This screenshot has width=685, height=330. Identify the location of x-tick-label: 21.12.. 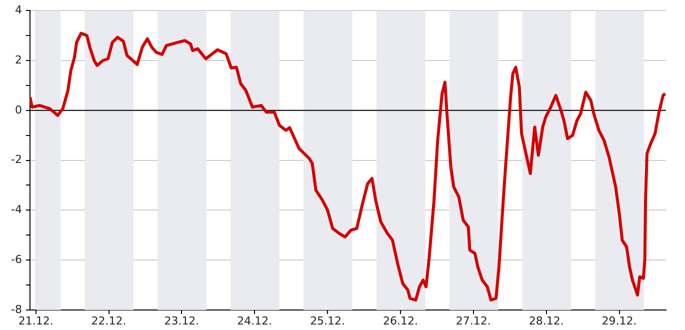
(36, 321).